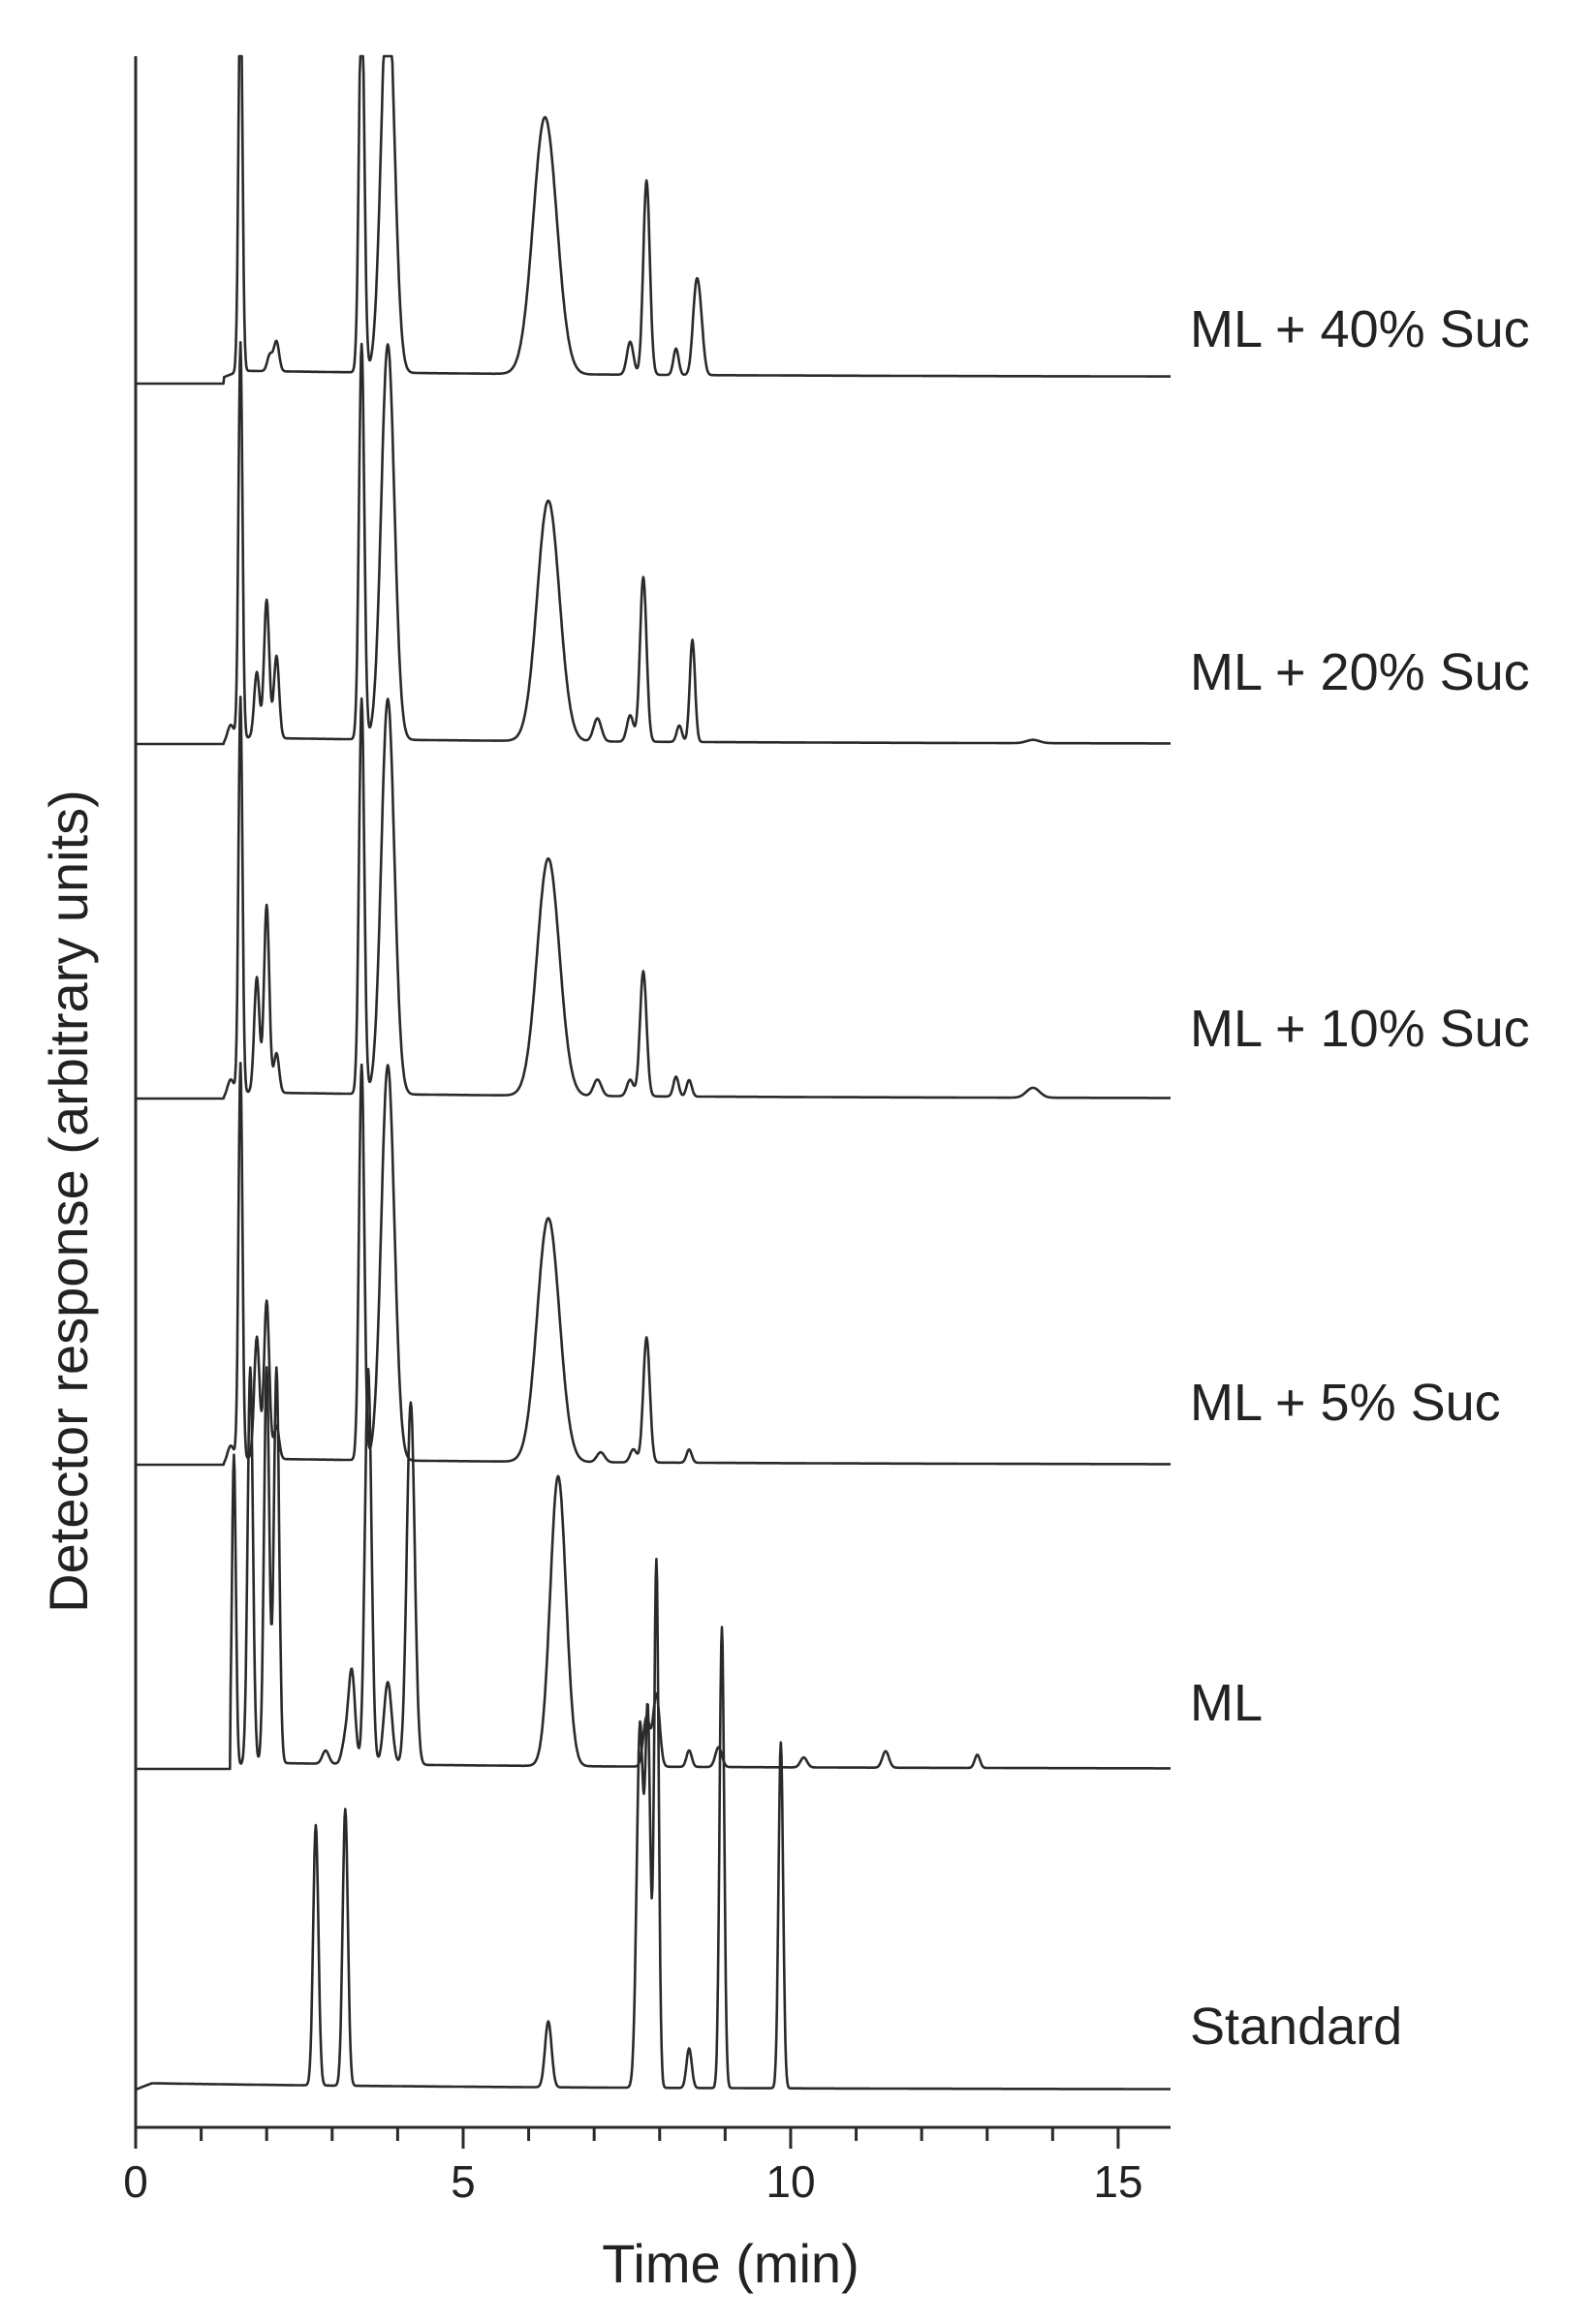  I want to click on y-axis-title: Detector response (arbitrary units), so click(69, 1201).